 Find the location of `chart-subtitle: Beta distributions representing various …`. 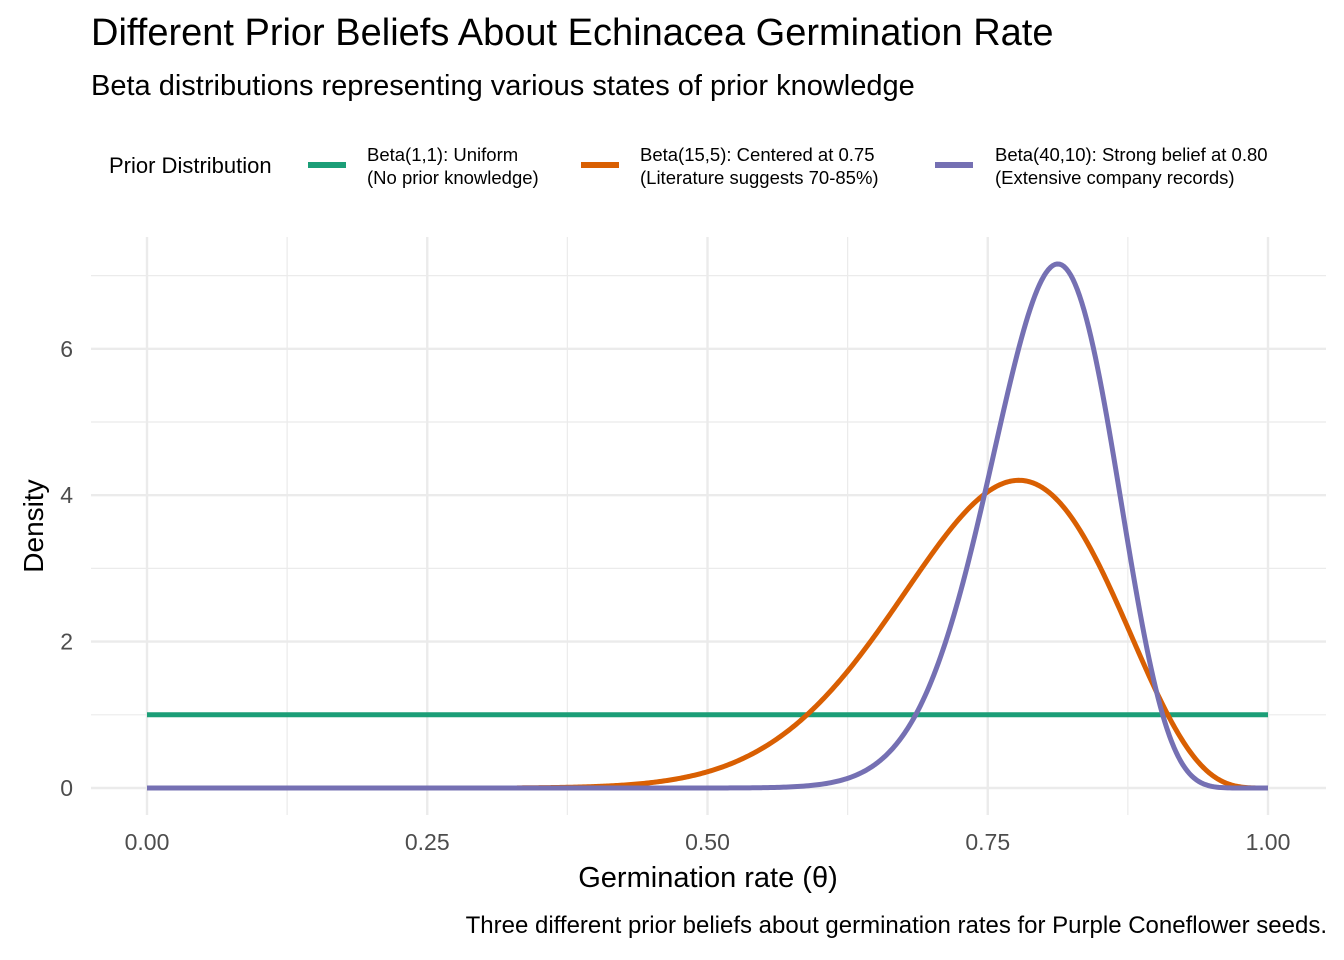

chart-subtitle: Beta distributions representing various … is located at coordinates (503, 86).